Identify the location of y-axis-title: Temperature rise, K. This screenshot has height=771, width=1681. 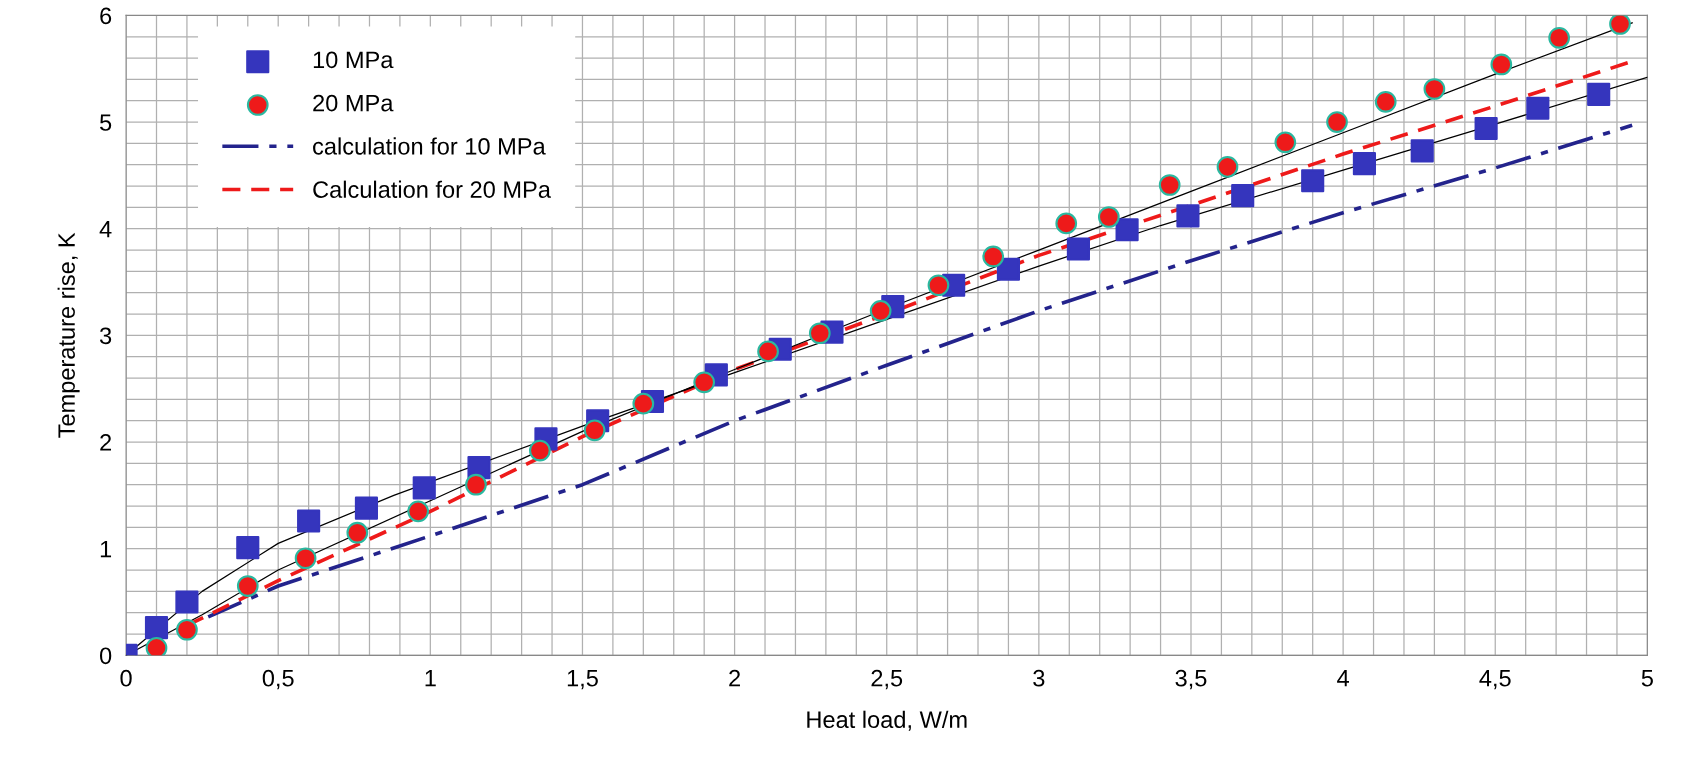
(68, 335).